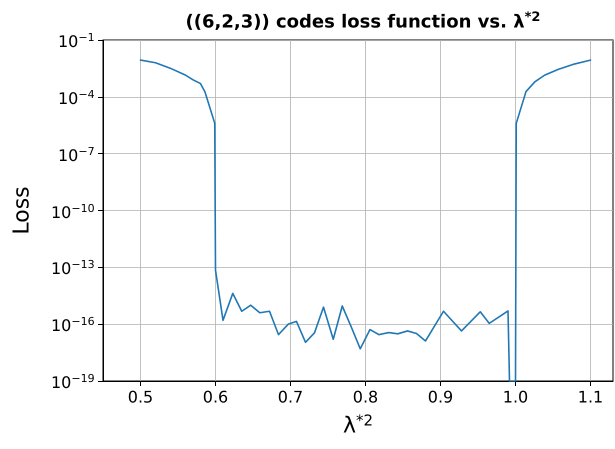 The height and width of the screenshot is (449, 615). Describe the element at coordinates (291, 397) in the screenshot. I see `x-tick-label: 0.7` at that location.